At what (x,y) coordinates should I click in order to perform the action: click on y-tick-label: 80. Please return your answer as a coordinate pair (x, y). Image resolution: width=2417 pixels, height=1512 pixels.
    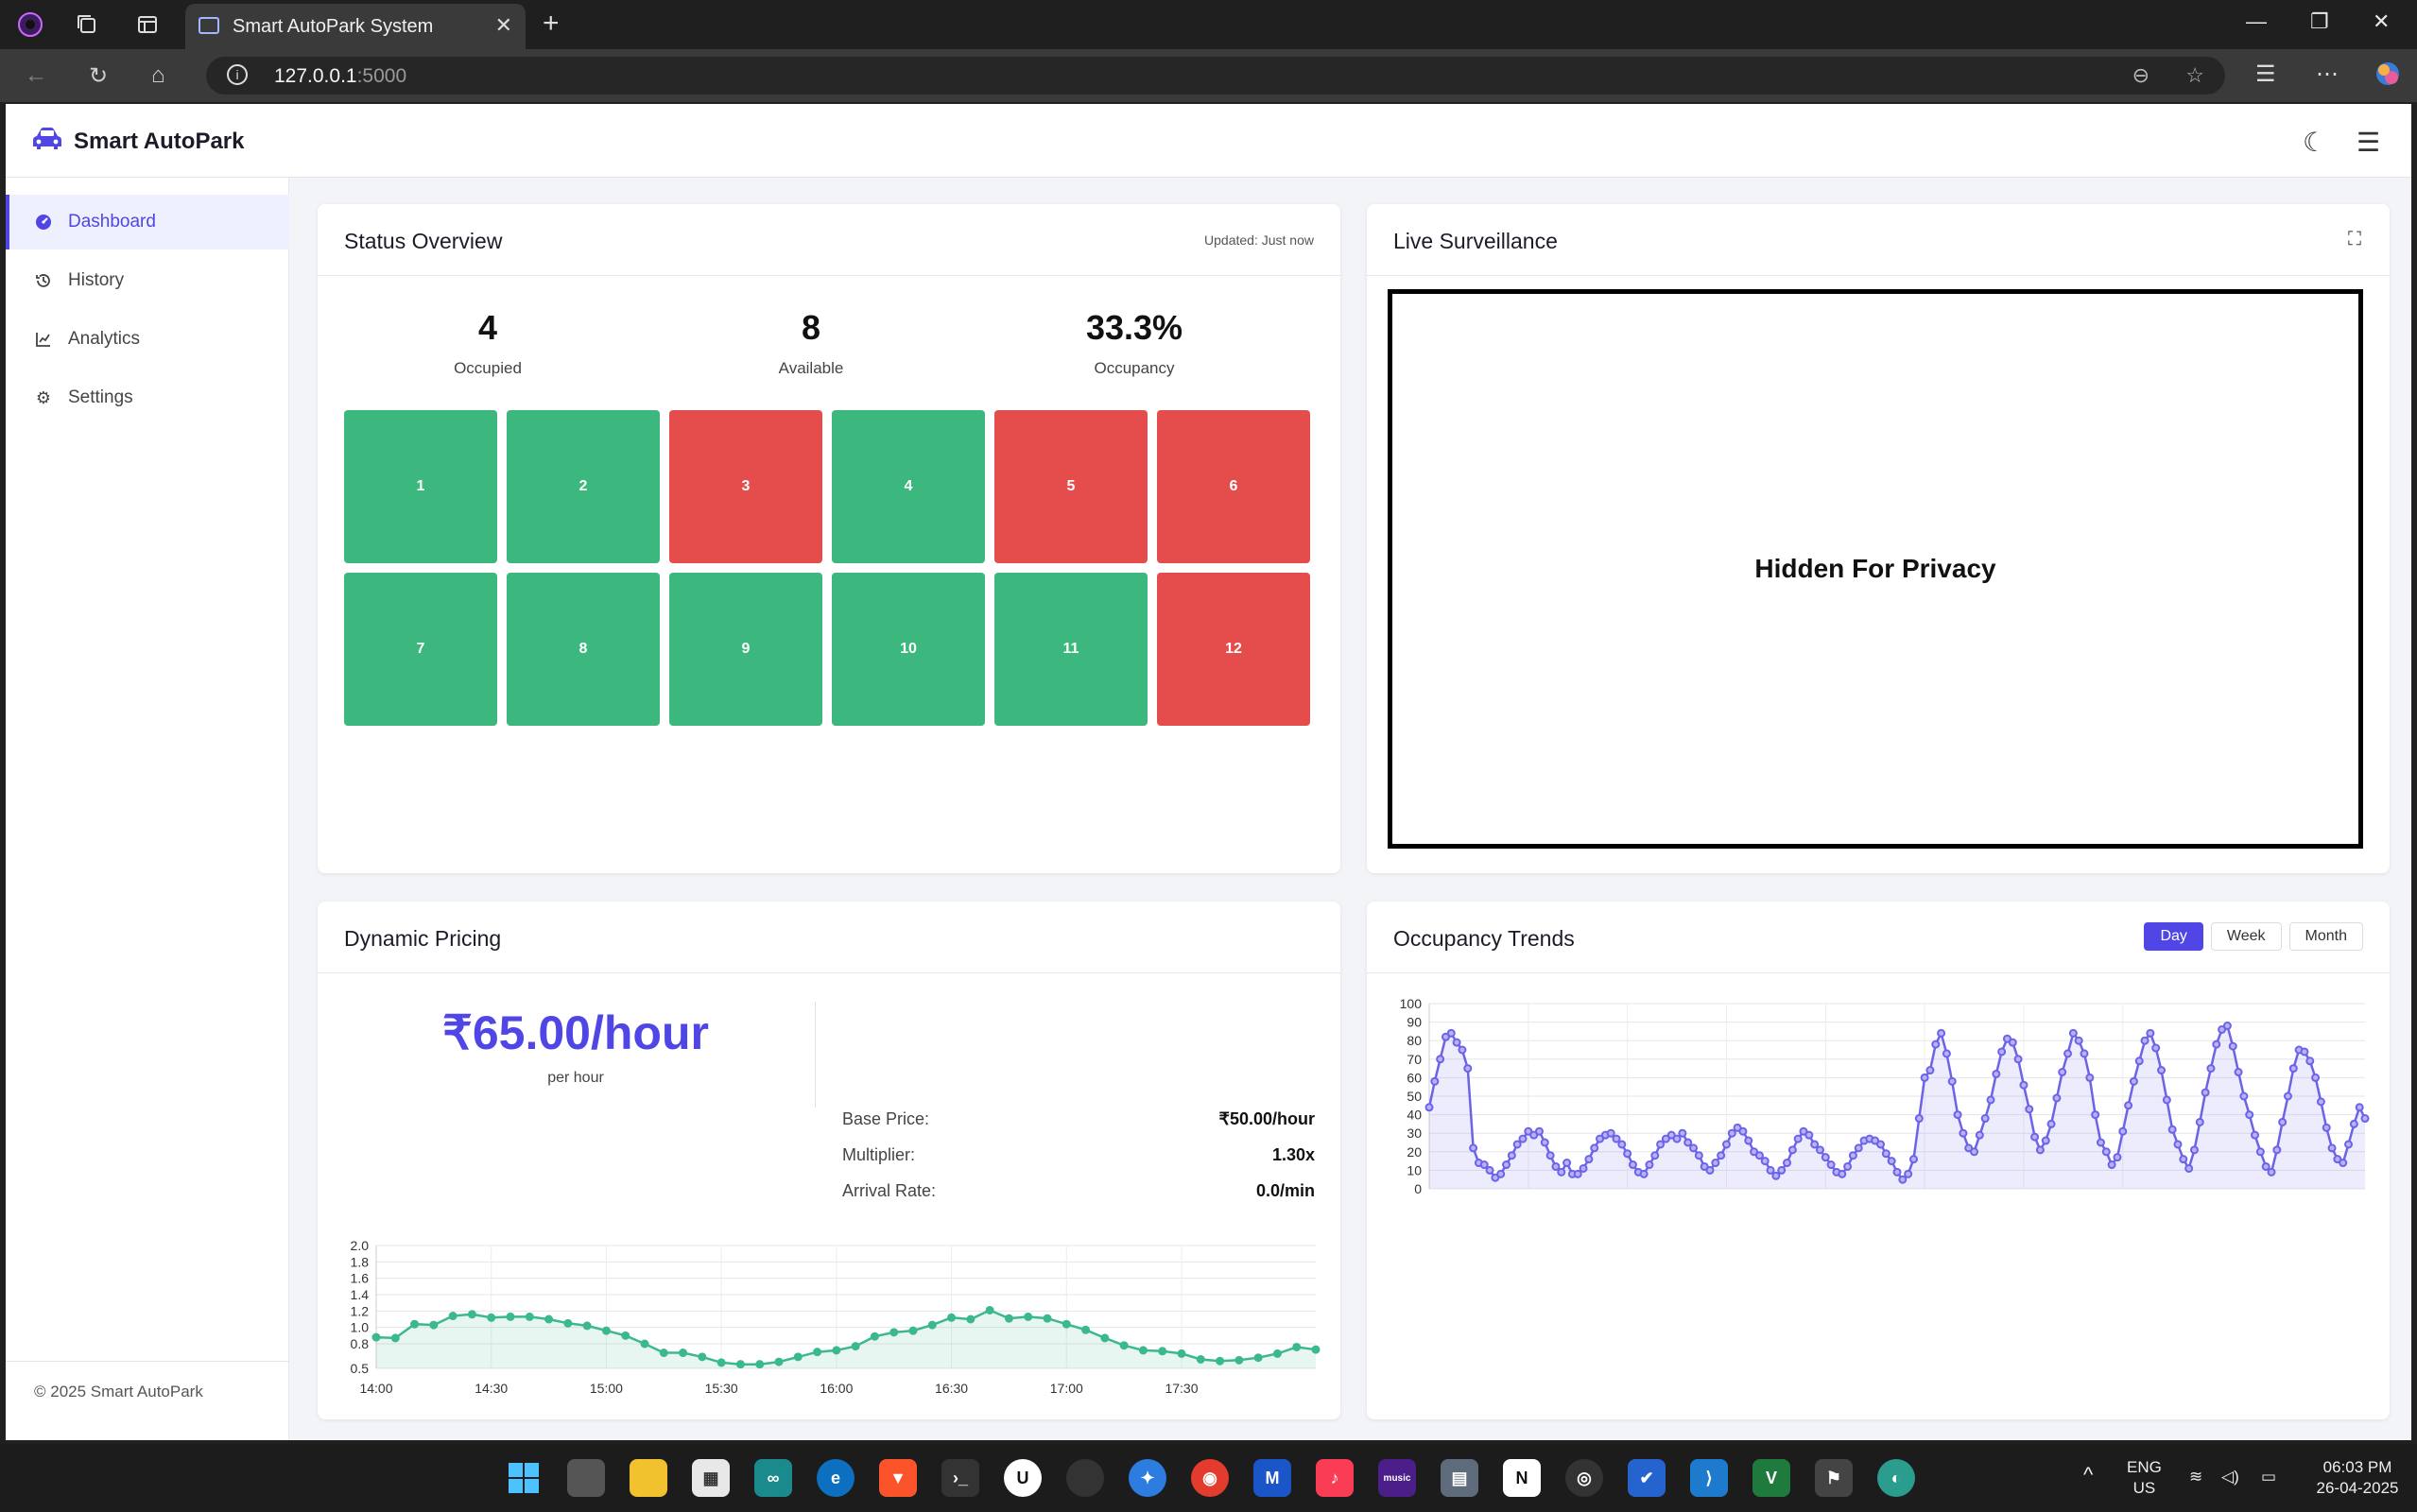
    Looking at the image, I should click on (1414, 1040).